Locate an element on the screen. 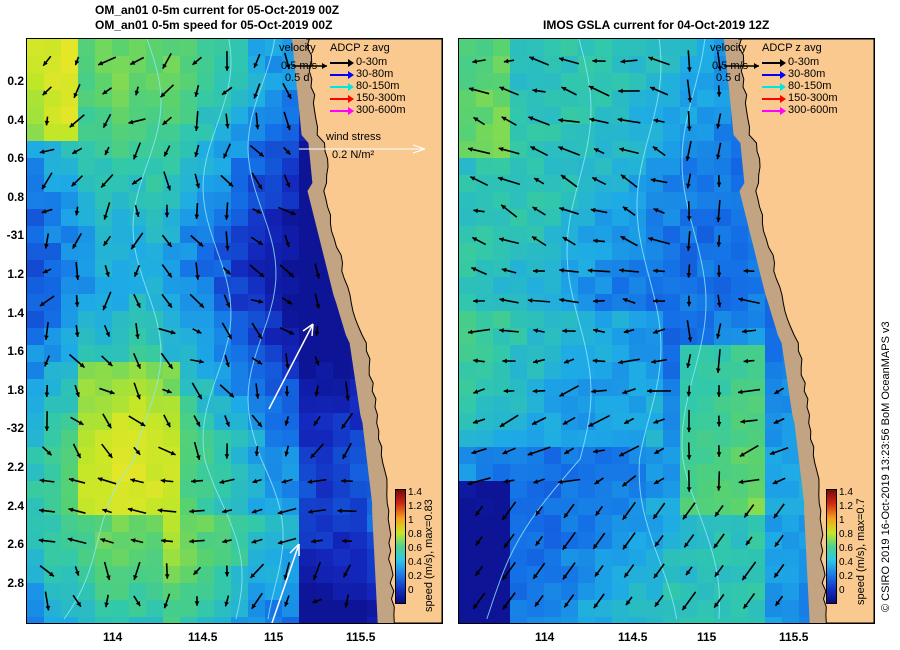 The width and height of the screenshot is (900, 650). colorbar-tick-left: 1 is located at coordinates (411, 520).